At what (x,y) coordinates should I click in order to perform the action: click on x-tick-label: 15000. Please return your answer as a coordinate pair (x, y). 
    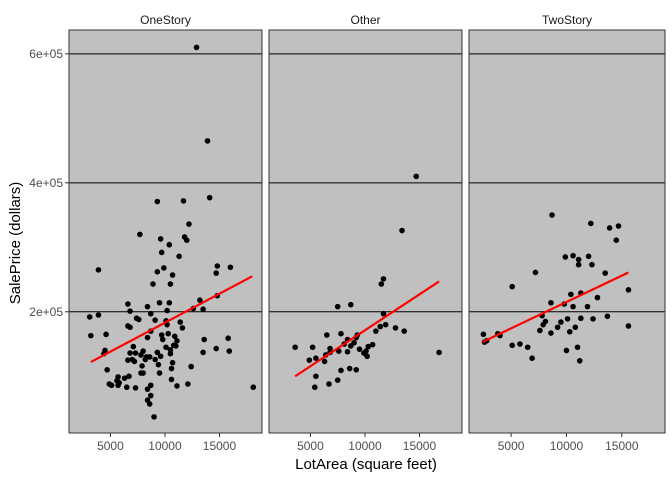
    Looking at the image, I should click on (420, 446).